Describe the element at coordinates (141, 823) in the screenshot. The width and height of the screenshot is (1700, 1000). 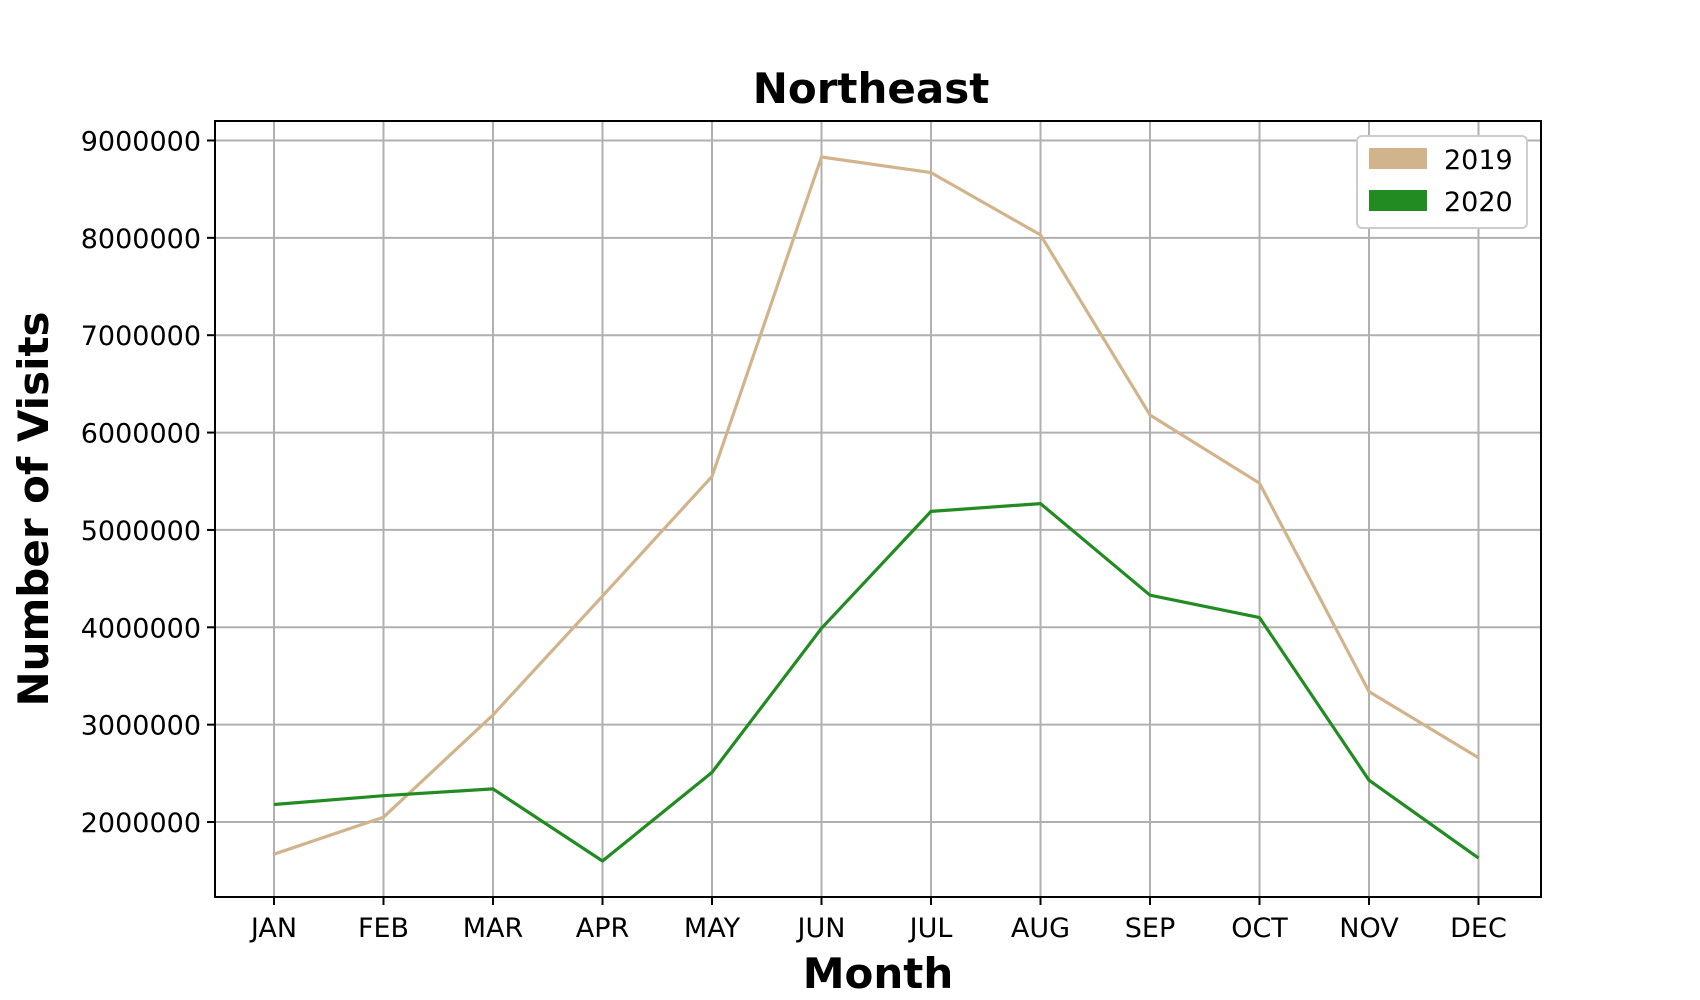
I see `y-tick-label: 2000000` at that location.